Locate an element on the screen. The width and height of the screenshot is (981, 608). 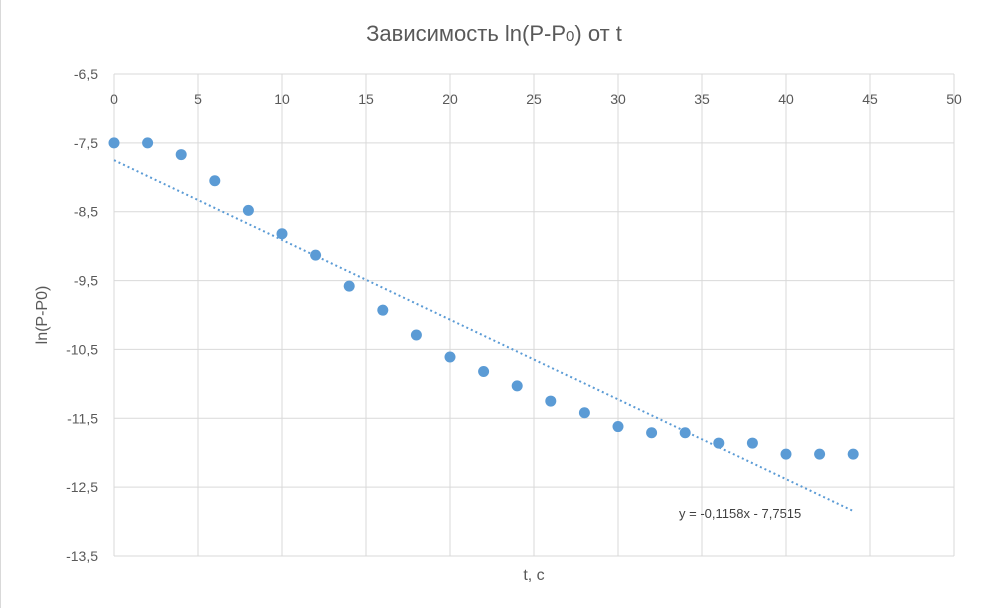
x-tick-label: 0 is located at coordinates (114, 99).